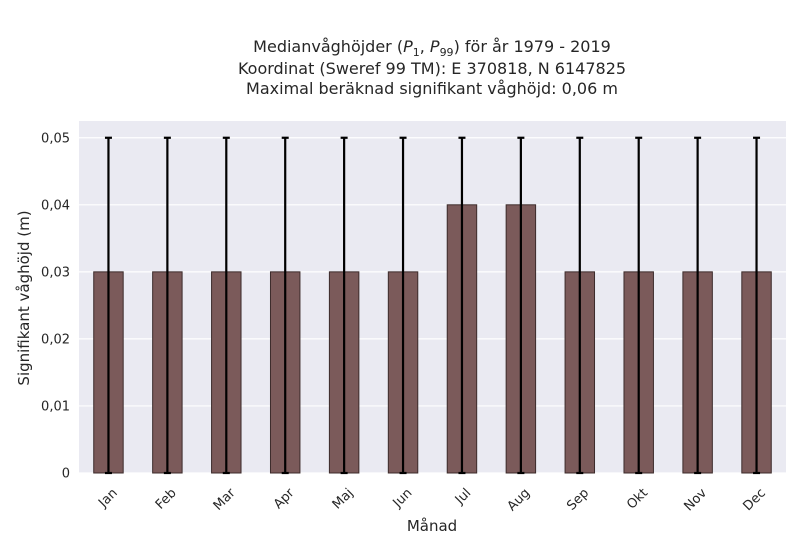  Describe the element at coordinates (328, 46) in the screenshot. I see `title-prefix: Medianvåghöjder (` at that location.